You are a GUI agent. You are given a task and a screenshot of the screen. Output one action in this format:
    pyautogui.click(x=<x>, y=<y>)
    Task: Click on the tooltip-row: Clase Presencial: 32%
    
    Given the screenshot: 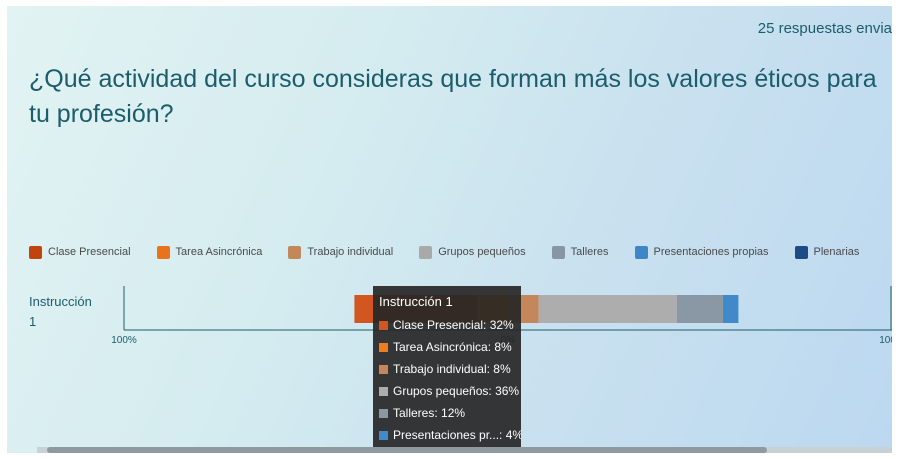 What is the action you would take?
    pyautogui.click(x=447, y=325)
    